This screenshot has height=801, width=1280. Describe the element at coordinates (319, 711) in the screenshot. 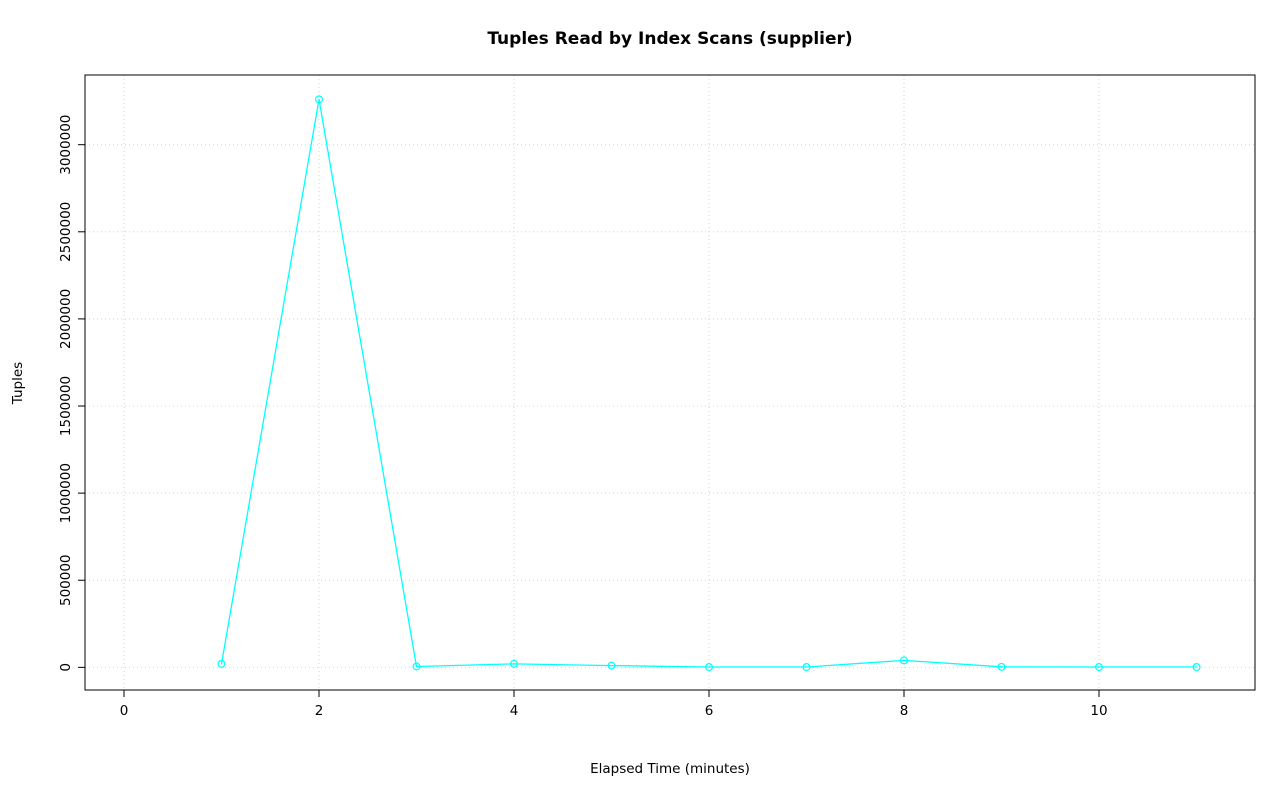

I see `x-tick-label: 2` at that location.